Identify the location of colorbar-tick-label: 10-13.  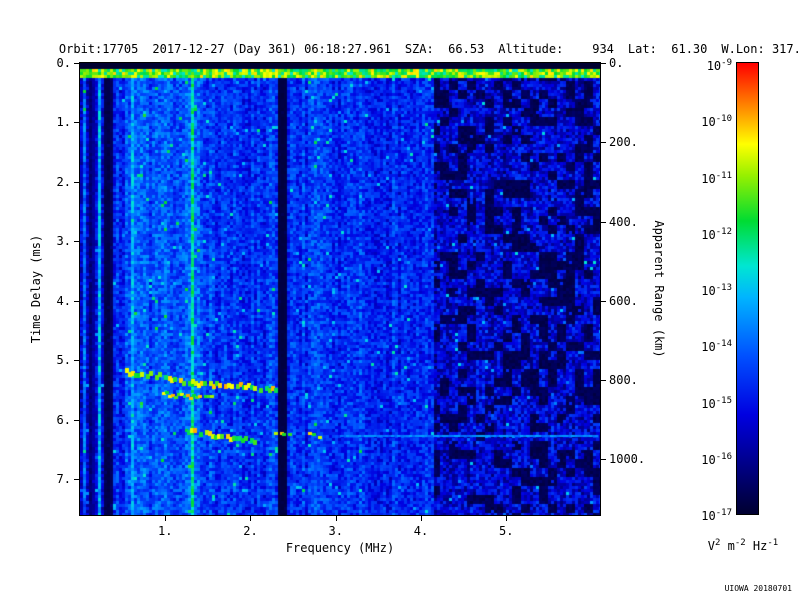
(716, 290).